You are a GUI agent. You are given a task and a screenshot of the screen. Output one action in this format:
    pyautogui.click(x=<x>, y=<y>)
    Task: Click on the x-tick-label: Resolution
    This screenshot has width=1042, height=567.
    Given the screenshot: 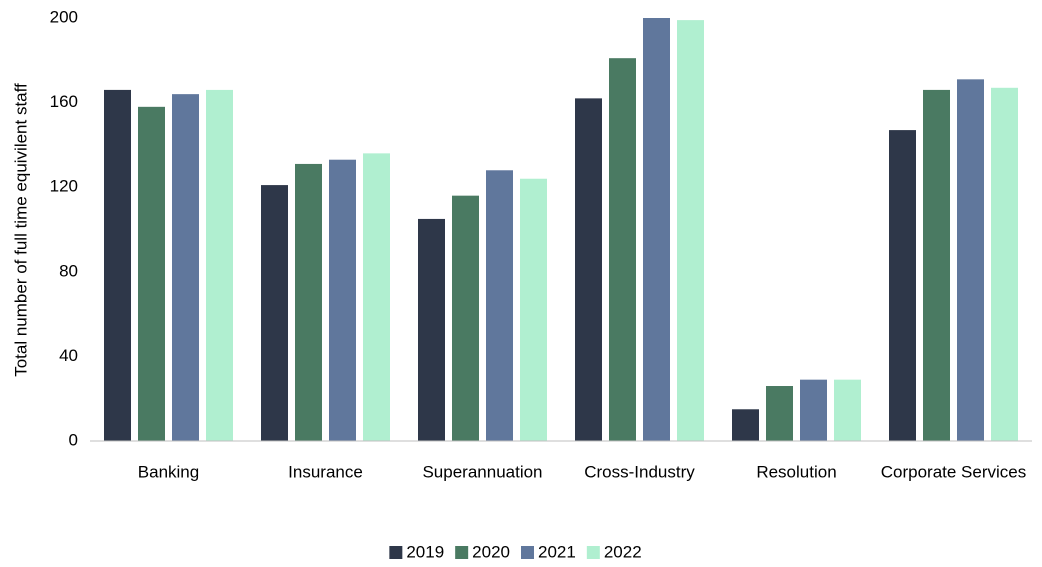 What is the action you would take?
    pyautogui.click(x=796, y=471)
    